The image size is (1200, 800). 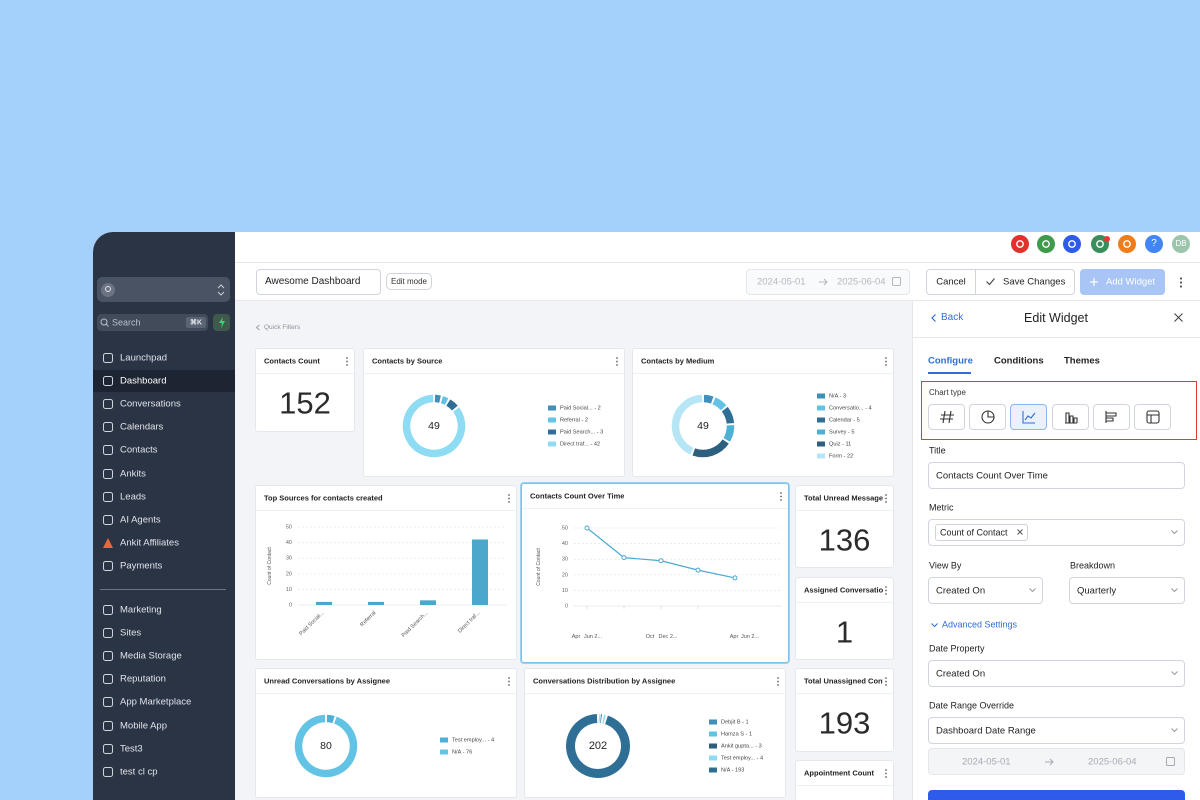 I want to click on avatar: DB, so click(x=1181, y=243).